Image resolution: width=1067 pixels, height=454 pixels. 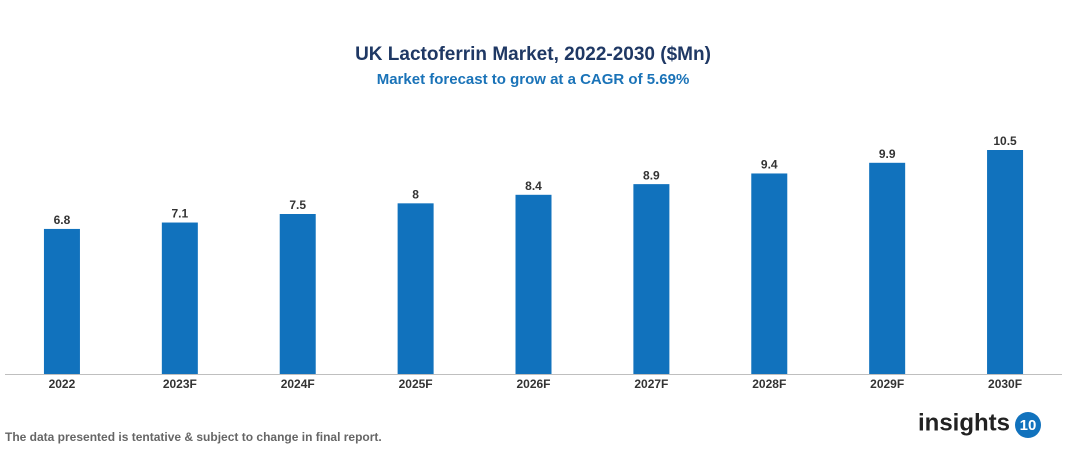 I want to click on x-tick-label: 2027F, so click(x=651, y=384).